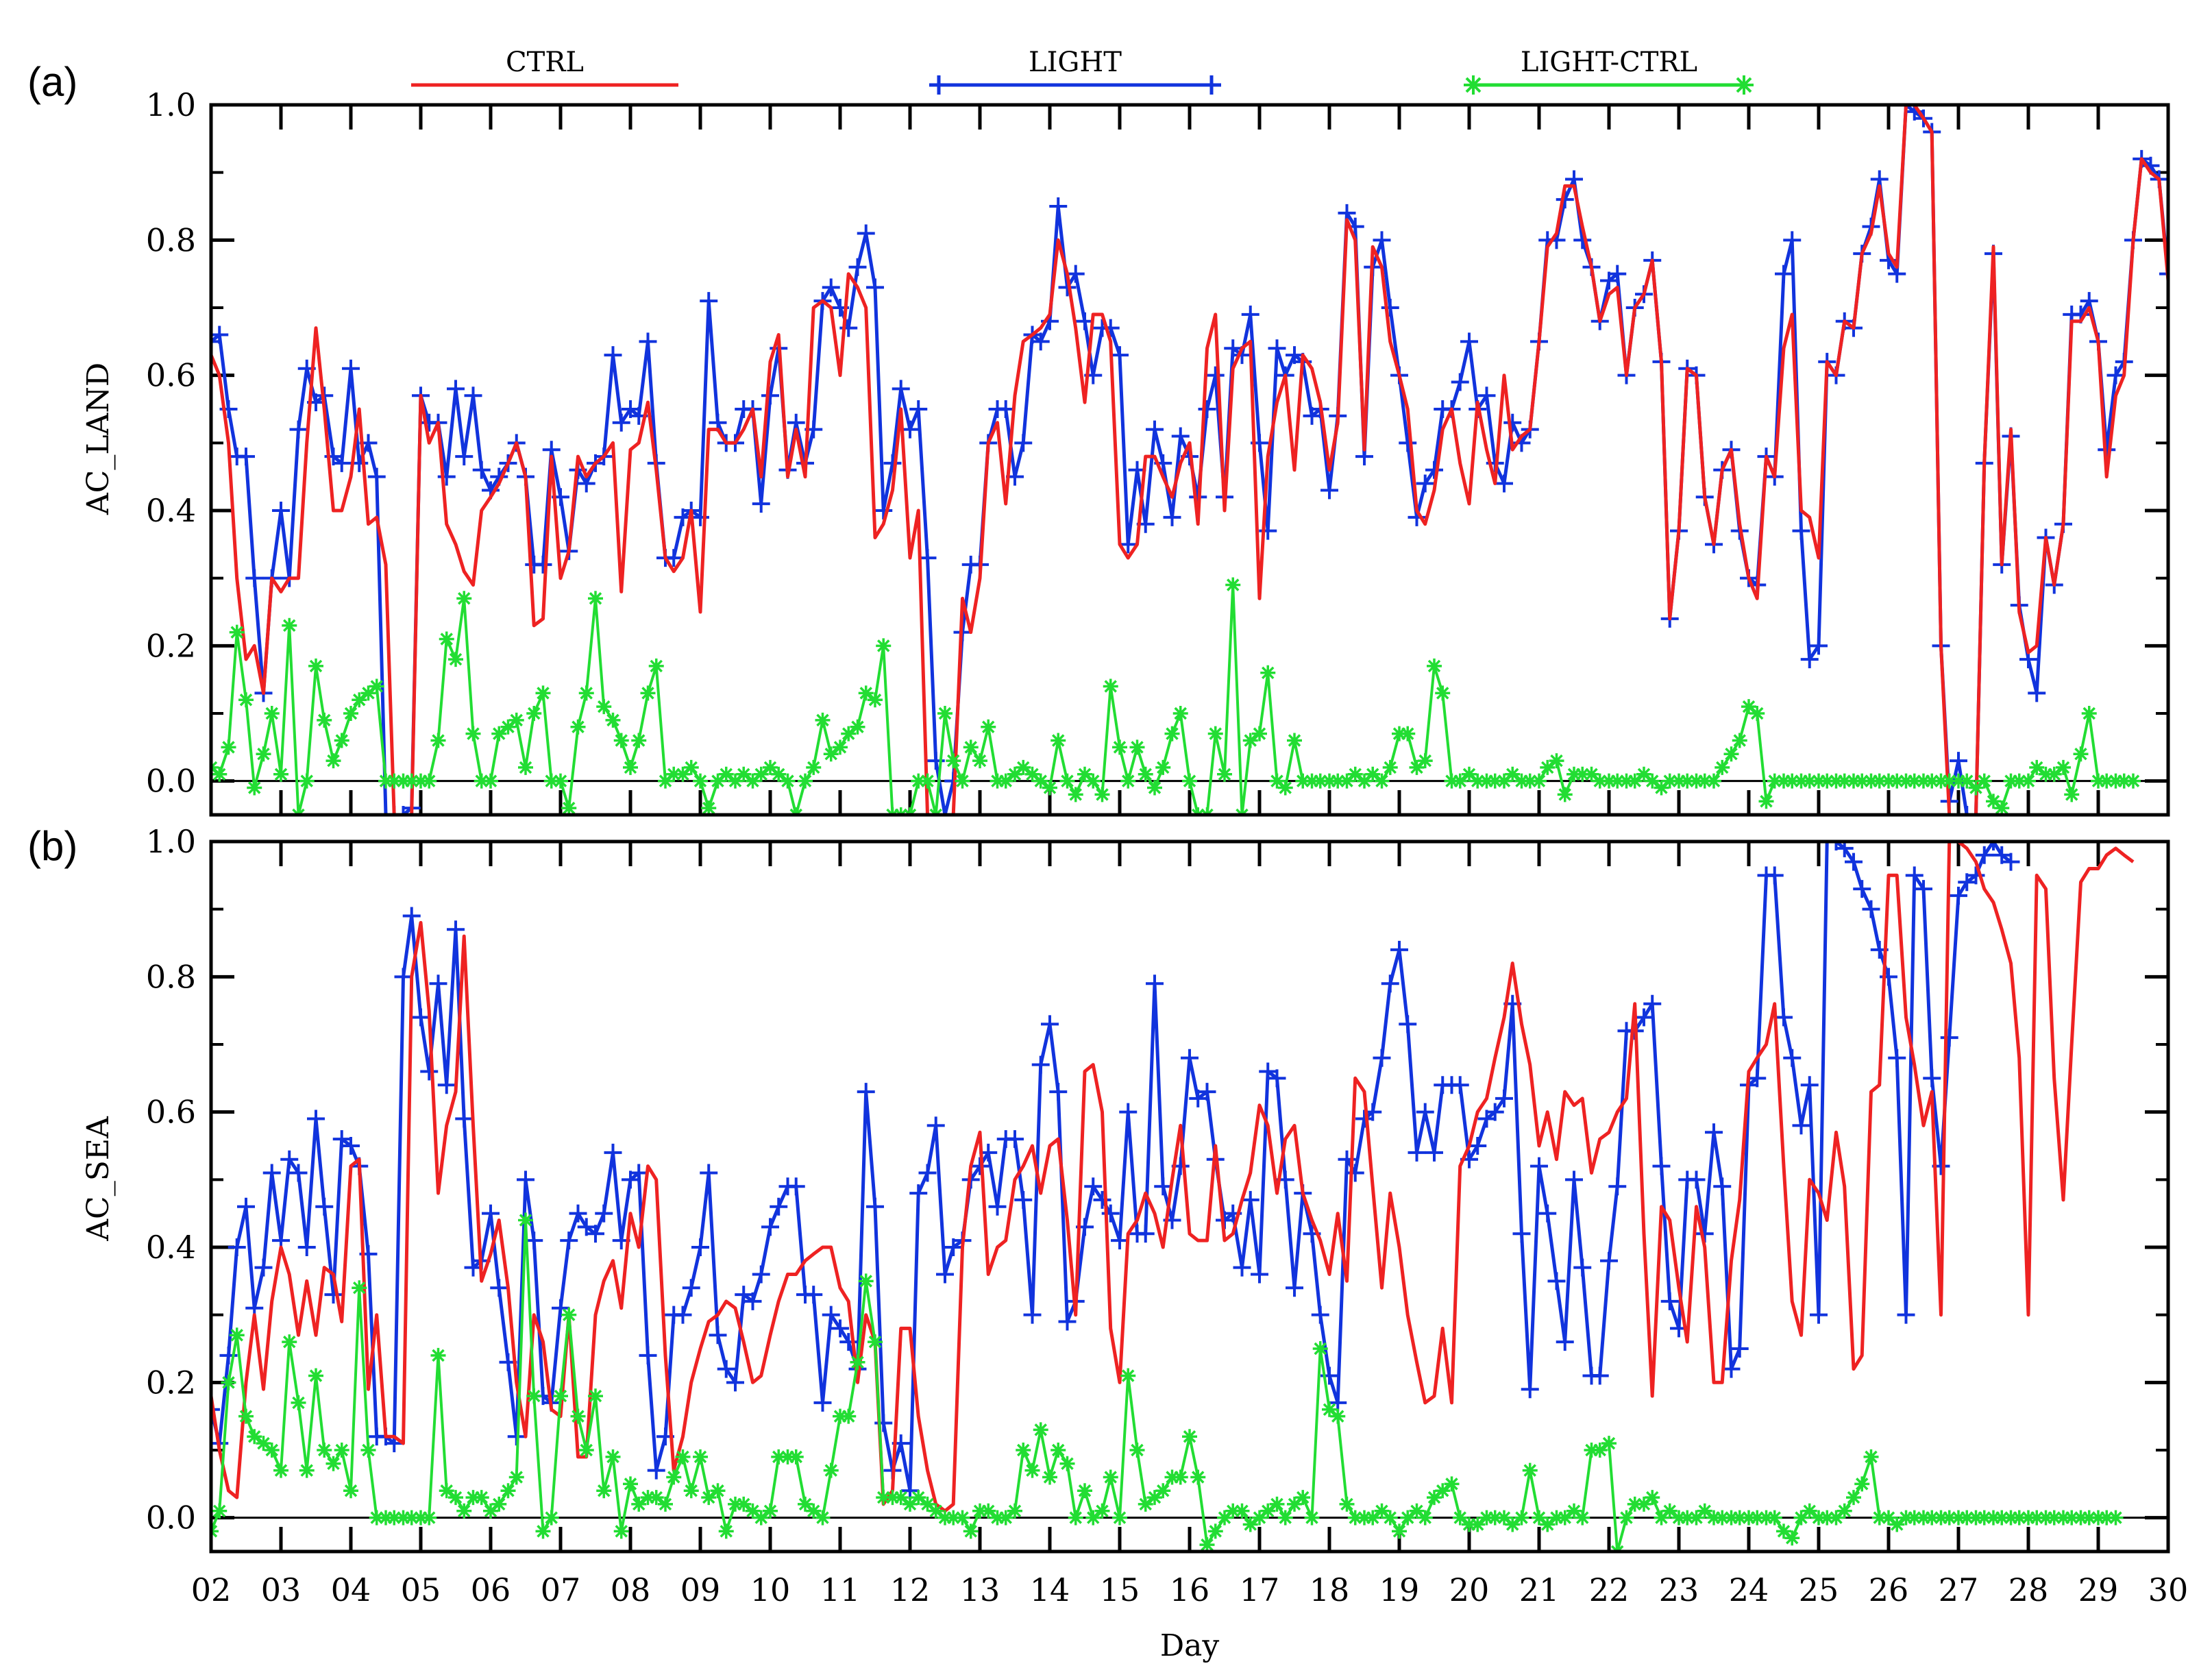 The width and height of the screenshot is (2212, 1679). What do you see at coordinates (171, 1112) in the screenshot?
I see `panel-b-ytick-label: 0.6` at bounding box center [171, 1112].